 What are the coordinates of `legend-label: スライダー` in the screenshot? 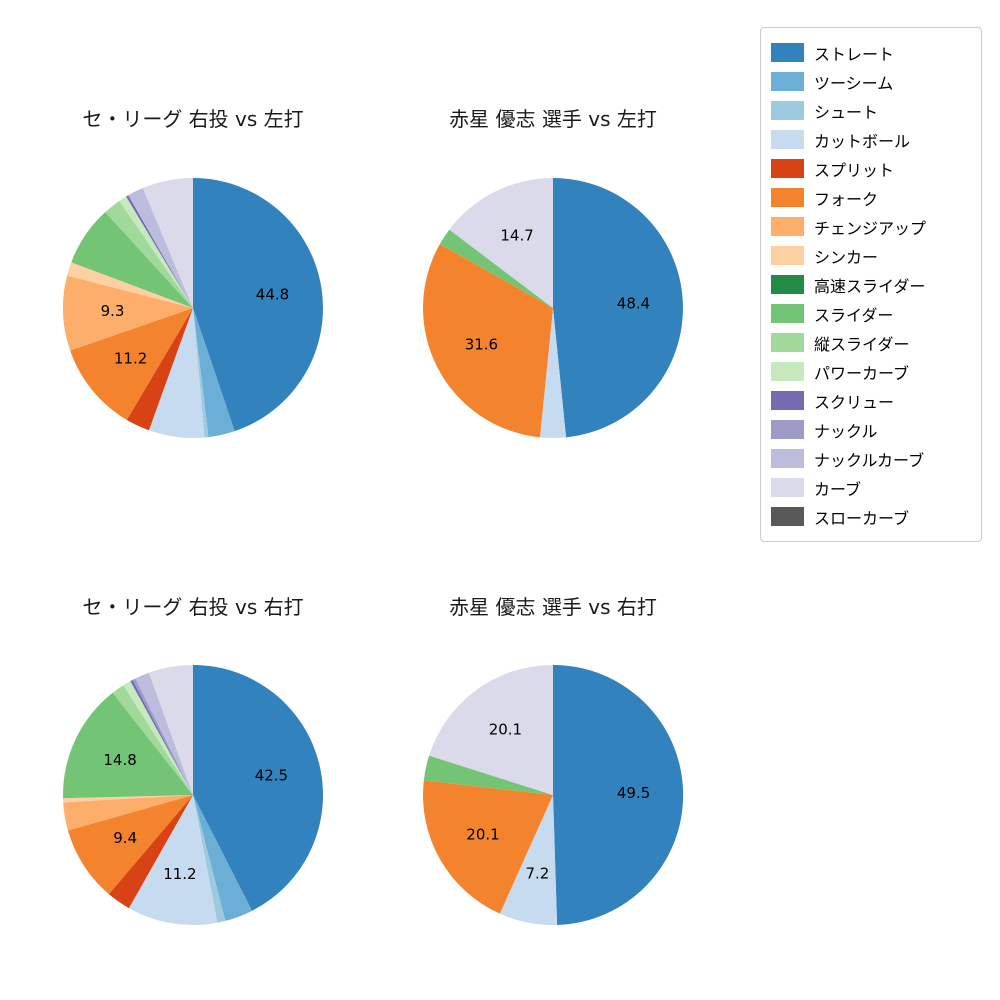 It's located at (854, 315).